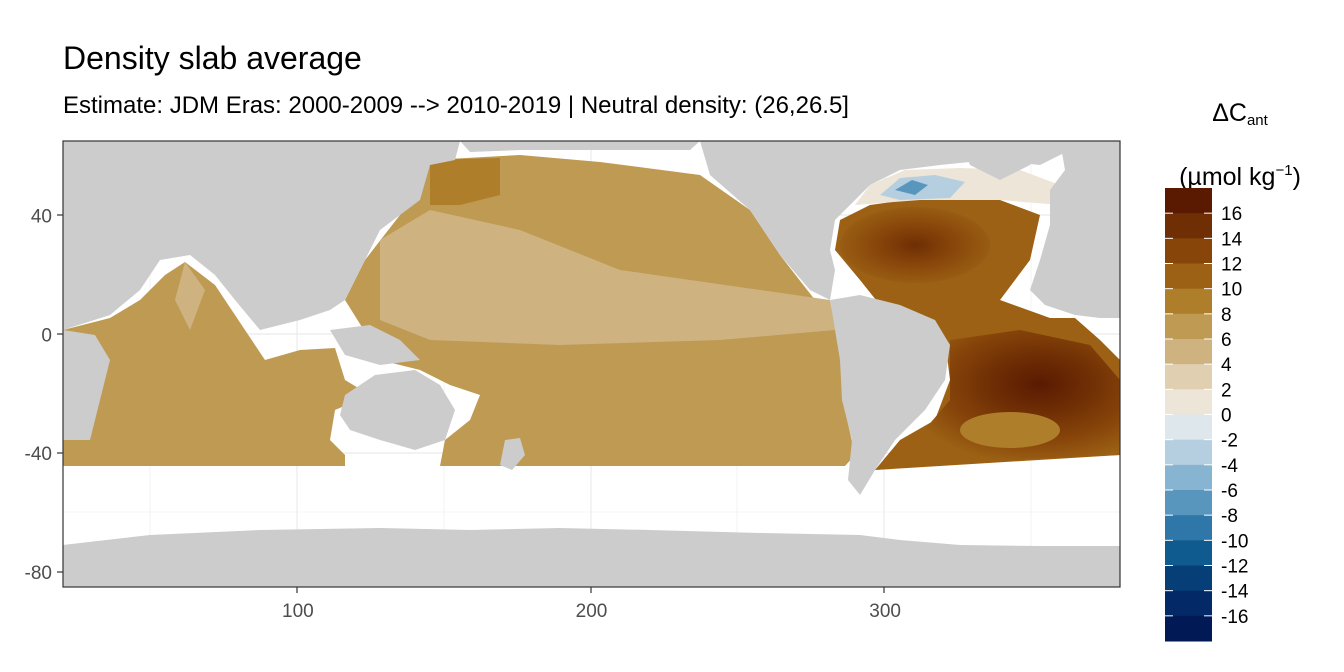 The width and height of the screenshot is (1344, 672). I want to click on y-tick-label: 0, so click(46, 335).